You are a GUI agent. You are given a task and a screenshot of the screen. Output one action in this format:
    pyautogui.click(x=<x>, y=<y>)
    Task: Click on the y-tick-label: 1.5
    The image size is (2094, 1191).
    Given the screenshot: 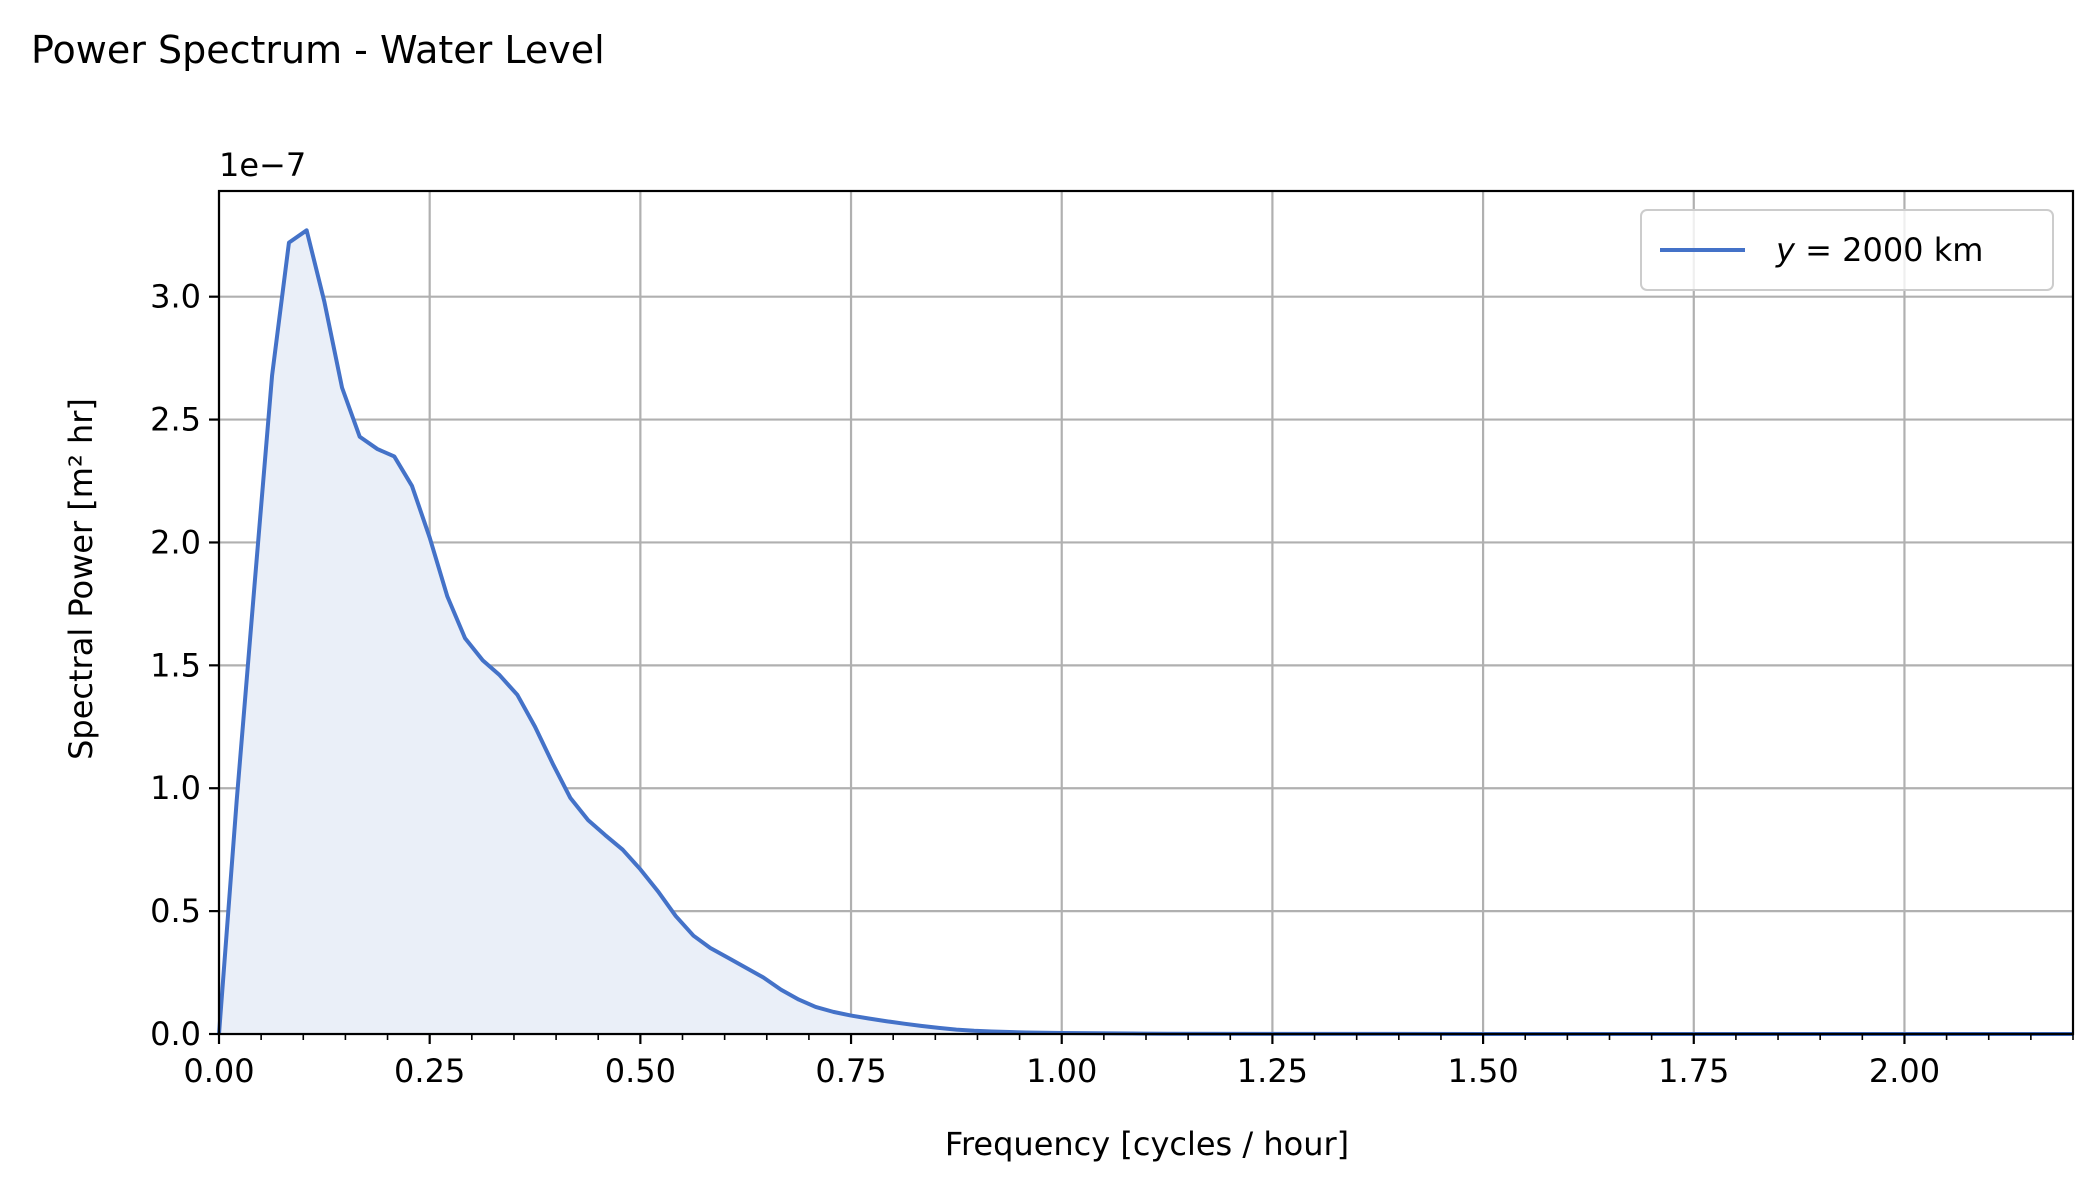 What is the action you would take?
    pyautogui.click(x=175, y=665)
    